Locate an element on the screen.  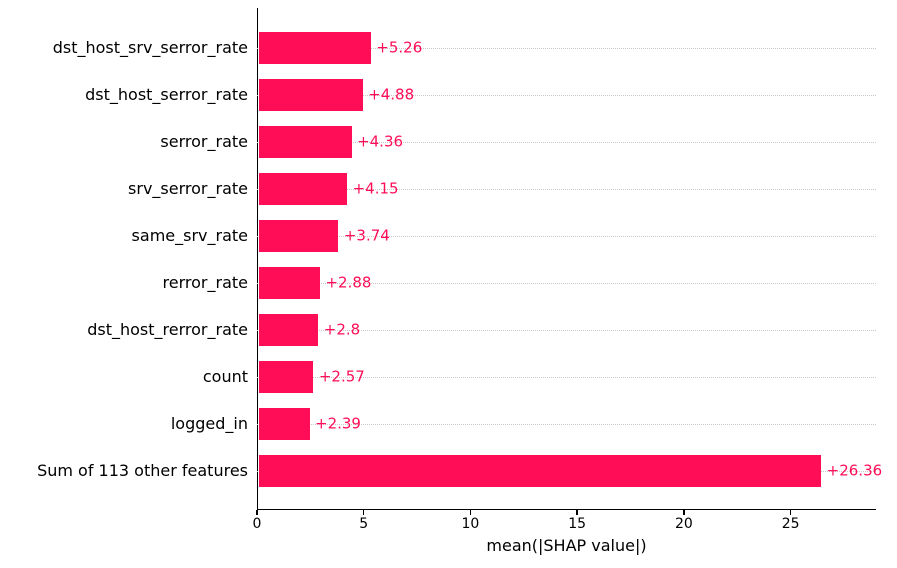
feature-label: dst_host_srv_serror_rate is located at coordinates (150, 47).